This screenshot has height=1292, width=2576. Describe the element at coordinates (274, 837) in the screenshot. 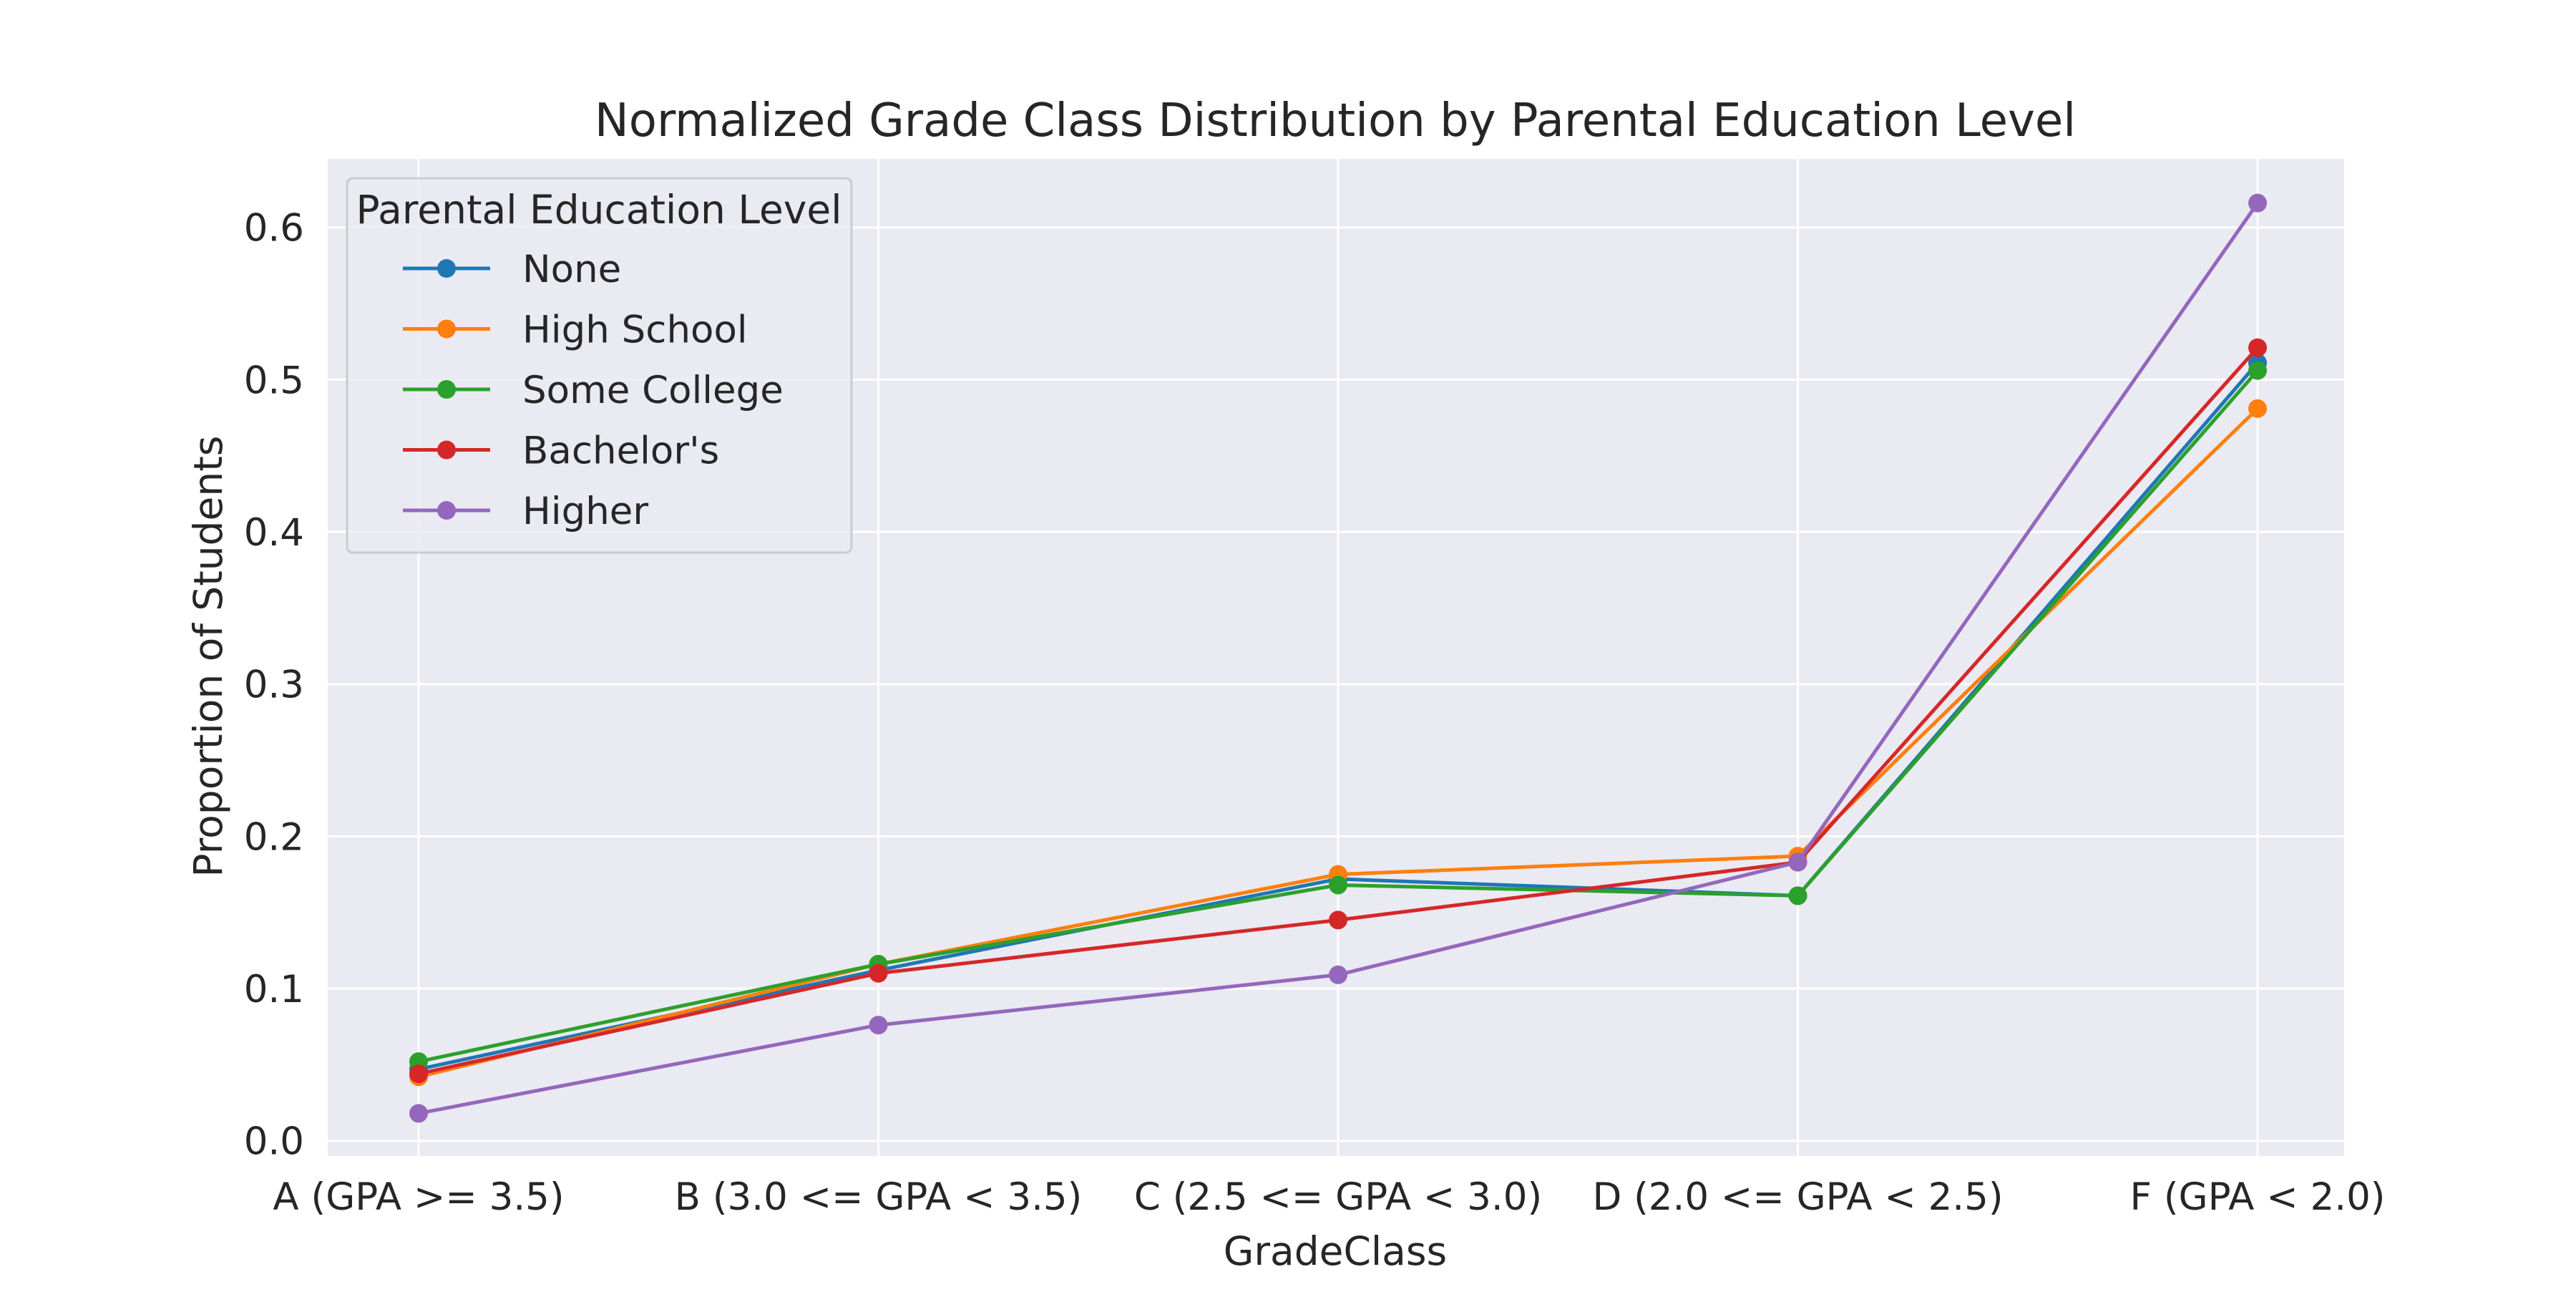

I see `y-tick-label: 0.2` at that location.